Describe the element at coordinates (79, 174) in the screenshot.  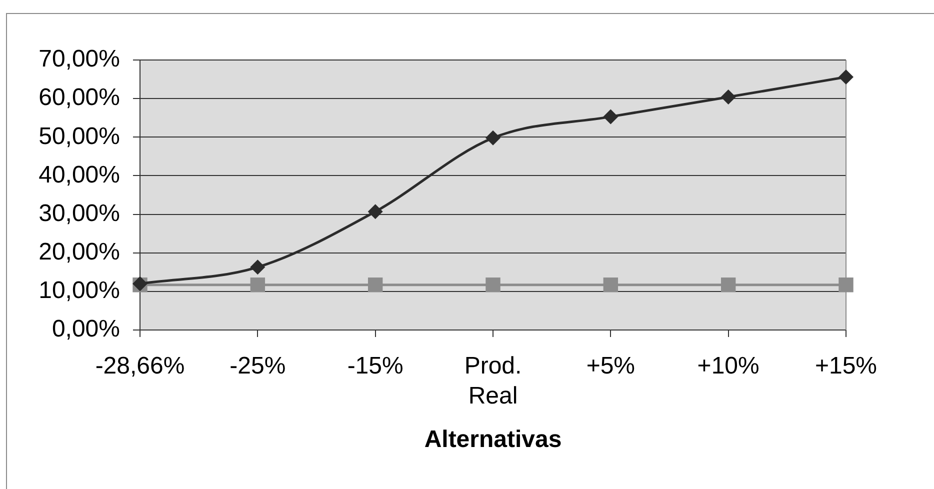
I see `y-tick-label: 40,00%` at that location.